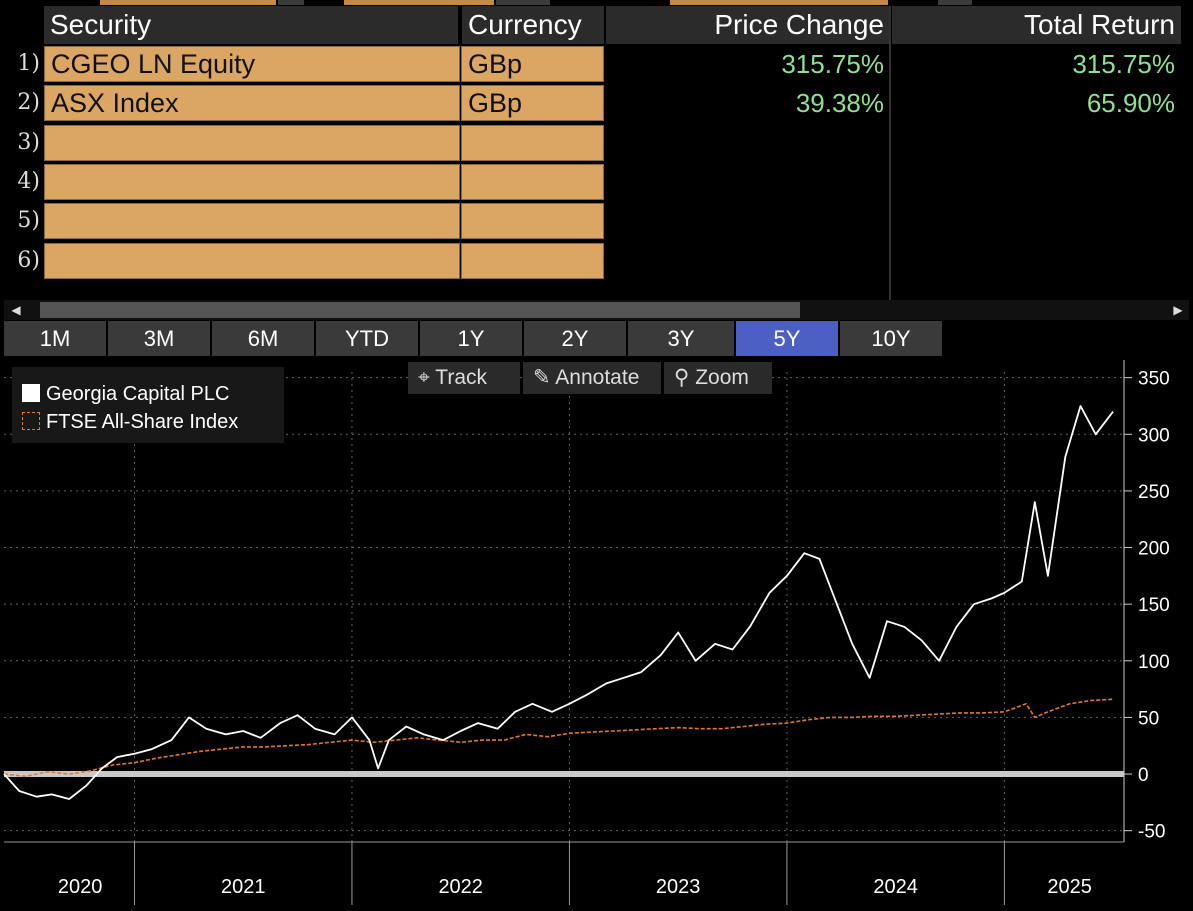 The width and height of the screenshot is (1193, 911). I want to click on header-security: Security, so click(251, 25).